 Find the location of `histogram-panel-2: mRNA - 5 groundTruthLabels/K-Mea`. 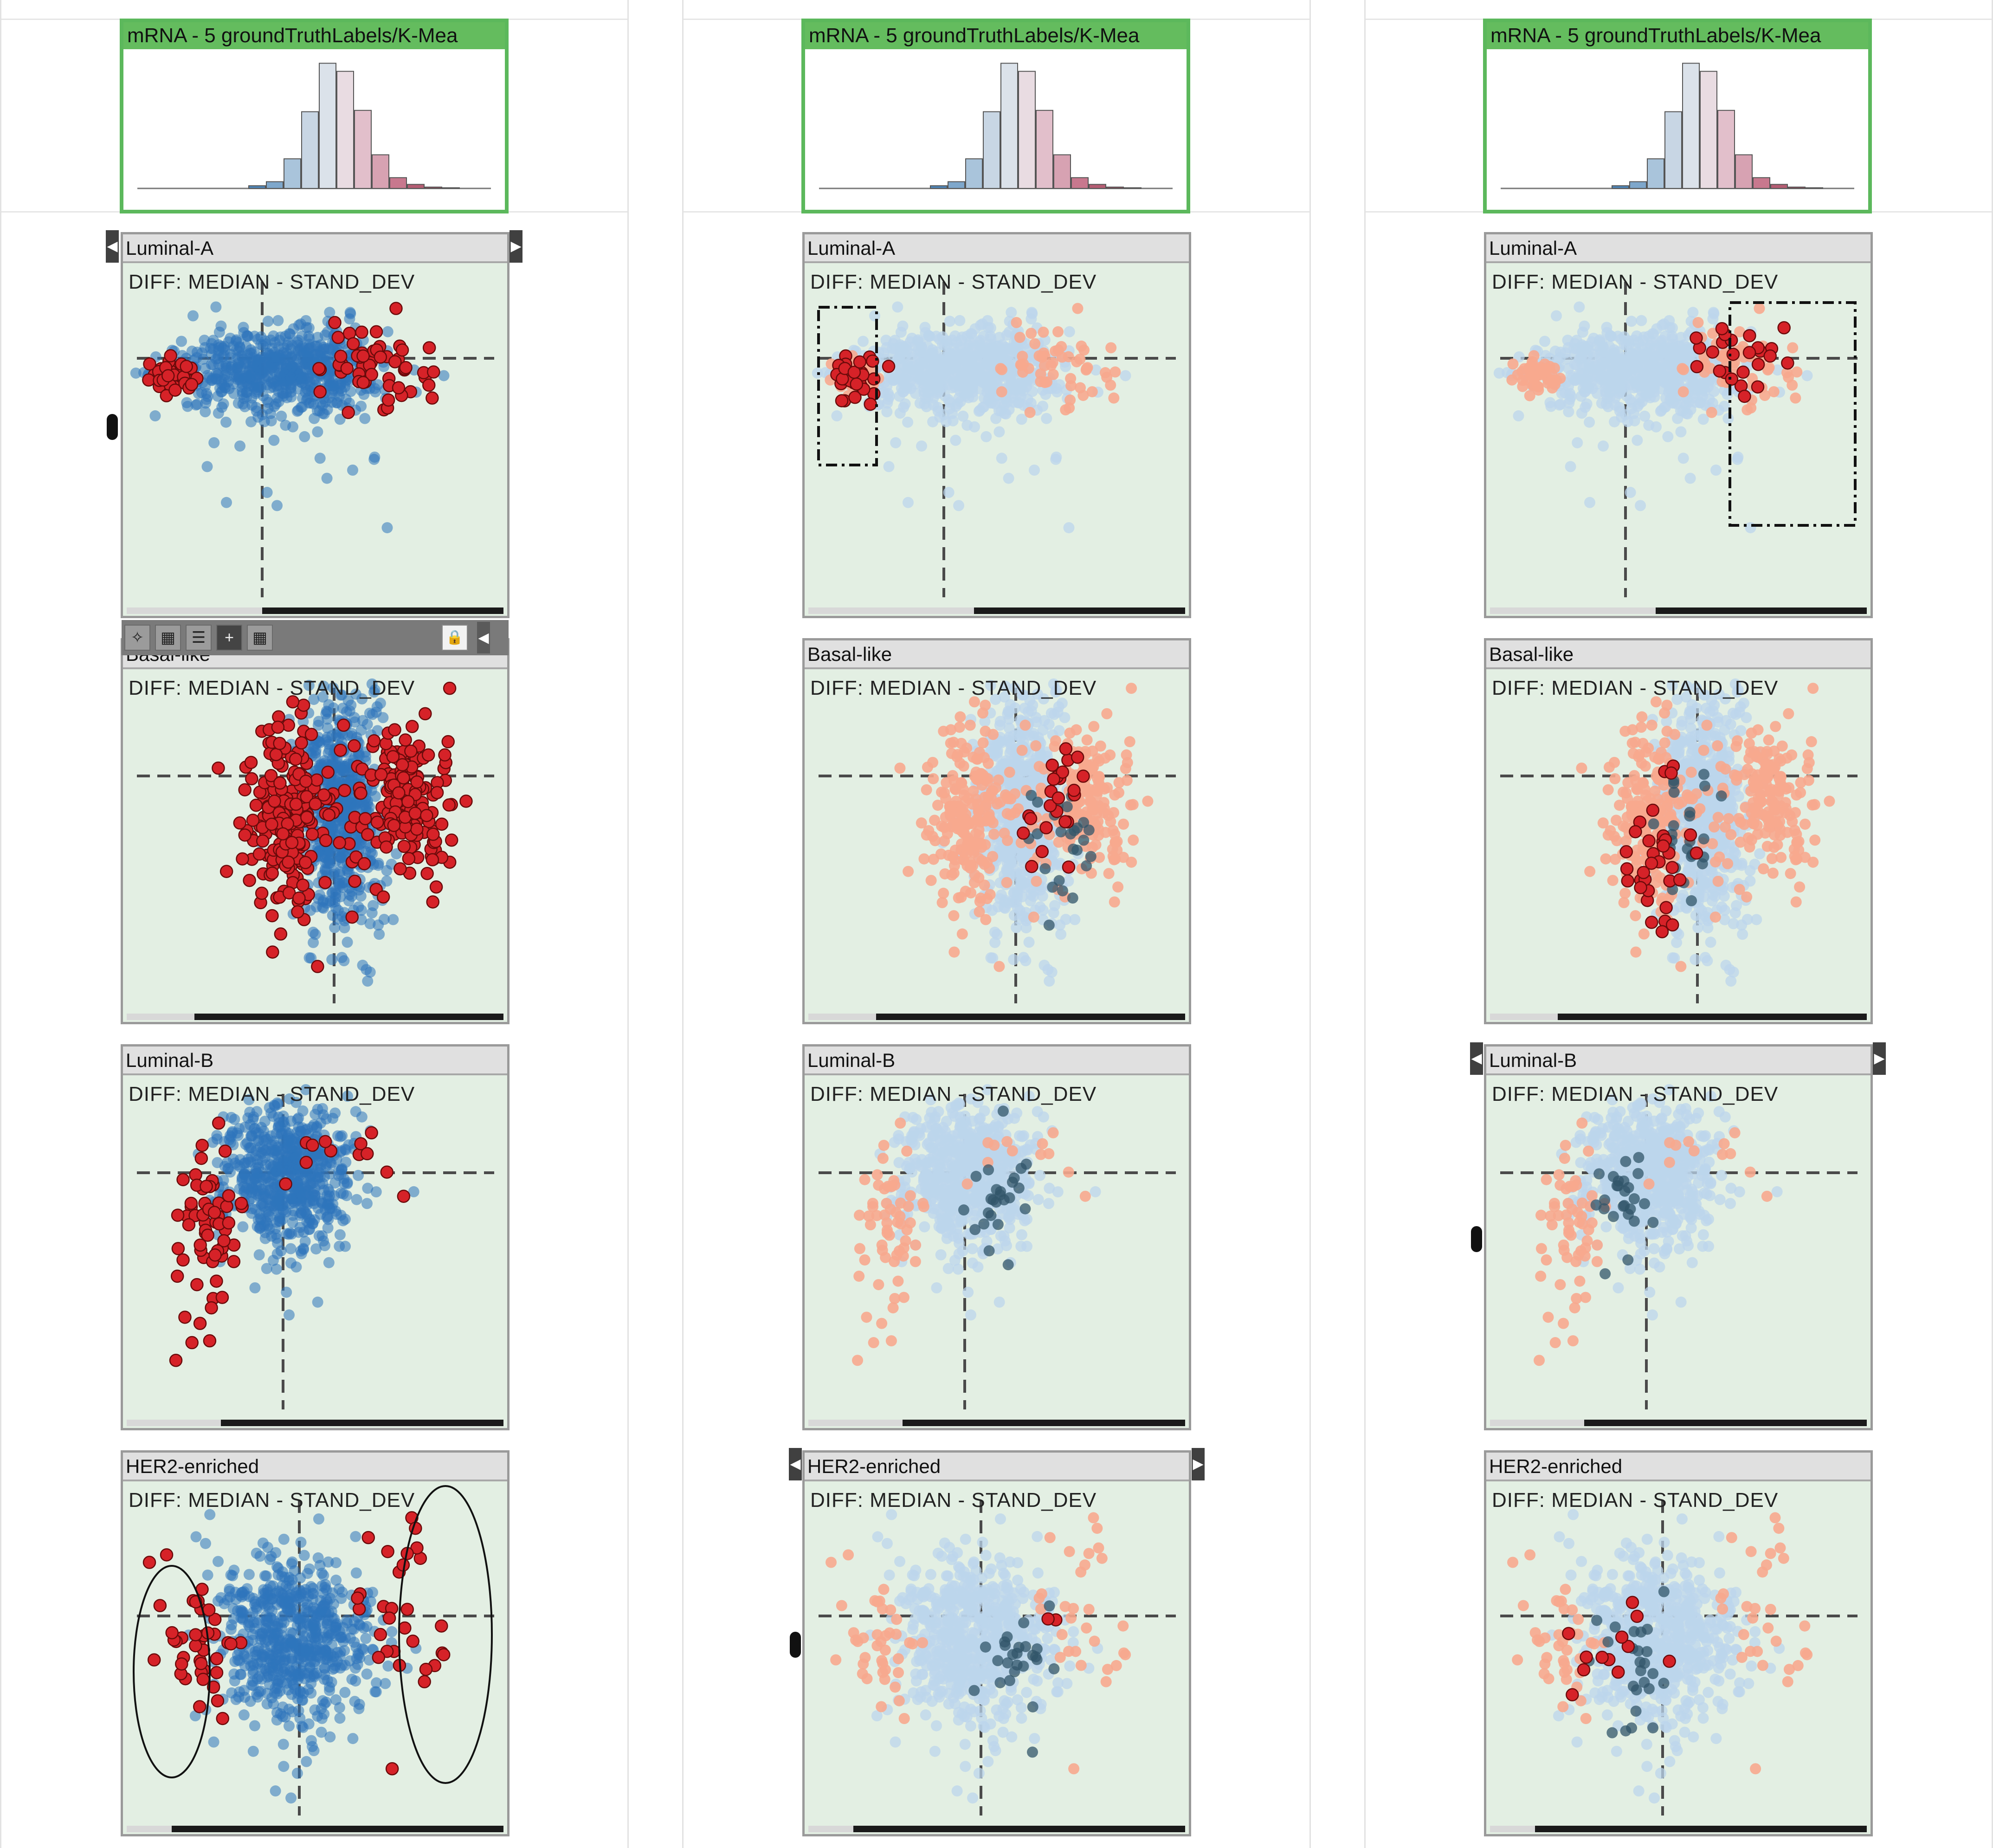

histogram-panel-2: mRNA - 5 groundTruthLabels/K-Mea is located at coordinates (995, 116).